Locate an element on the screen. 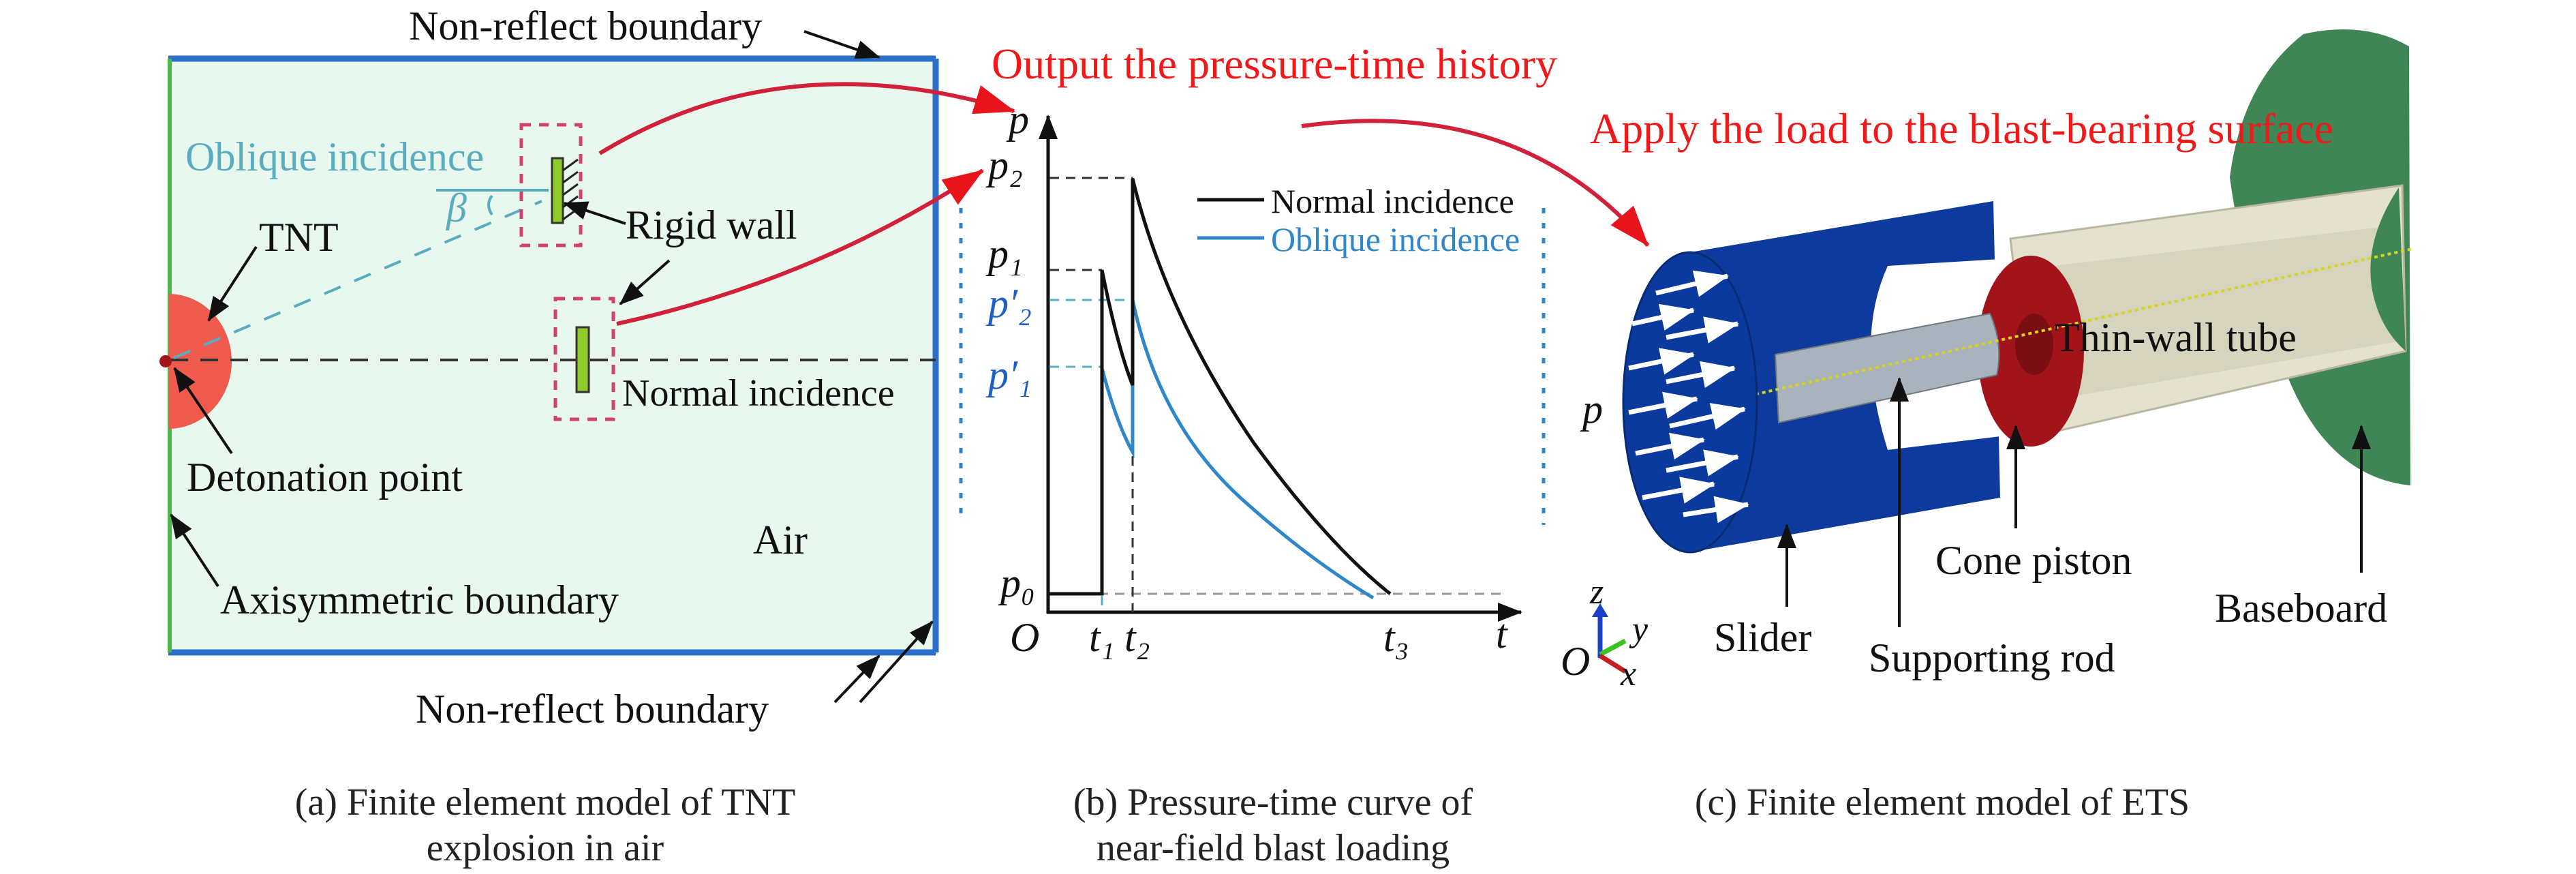 This screenshot has height=874, width=2576. p2-prime-label: p′₂ is located at coordinates (1009, 303).